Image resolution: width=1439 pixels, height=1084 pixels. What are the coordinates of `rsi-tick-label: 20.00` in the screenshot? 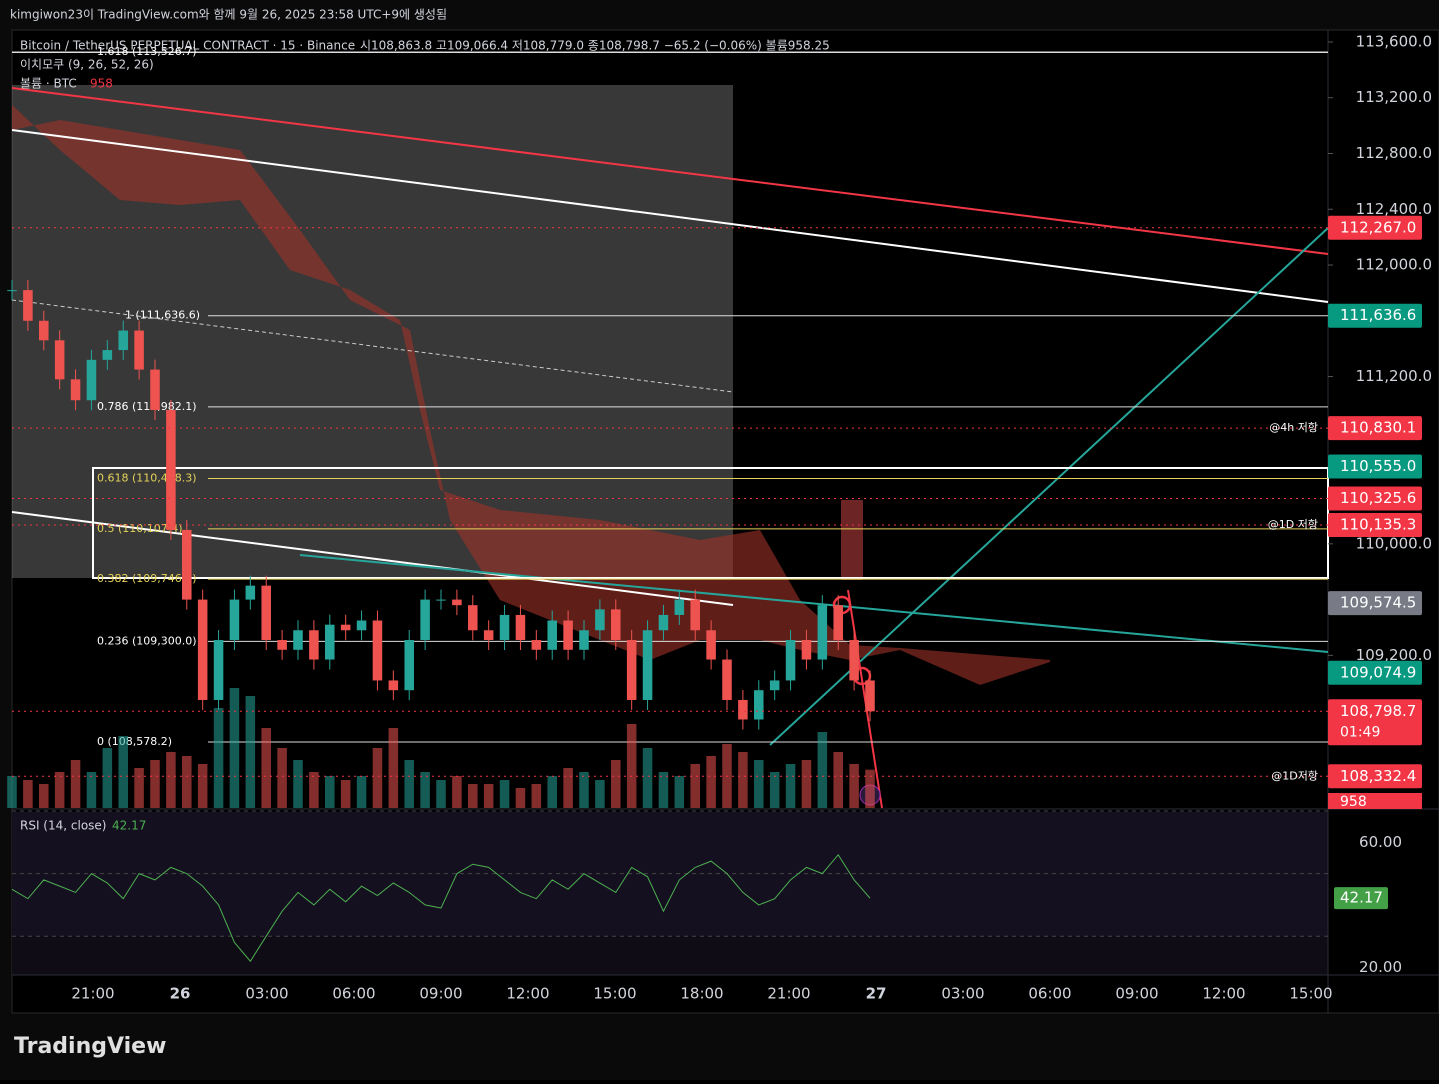 It's located at (1380, 967).